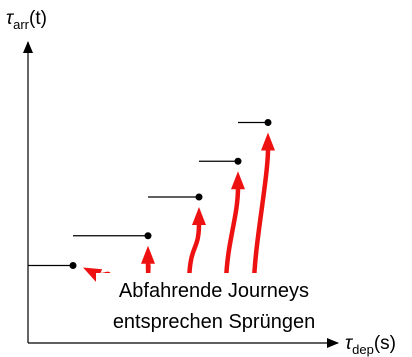 This screenshot has height=357, width=412. I want to click on x-axis-label: τdep(s), so click(370, 345).